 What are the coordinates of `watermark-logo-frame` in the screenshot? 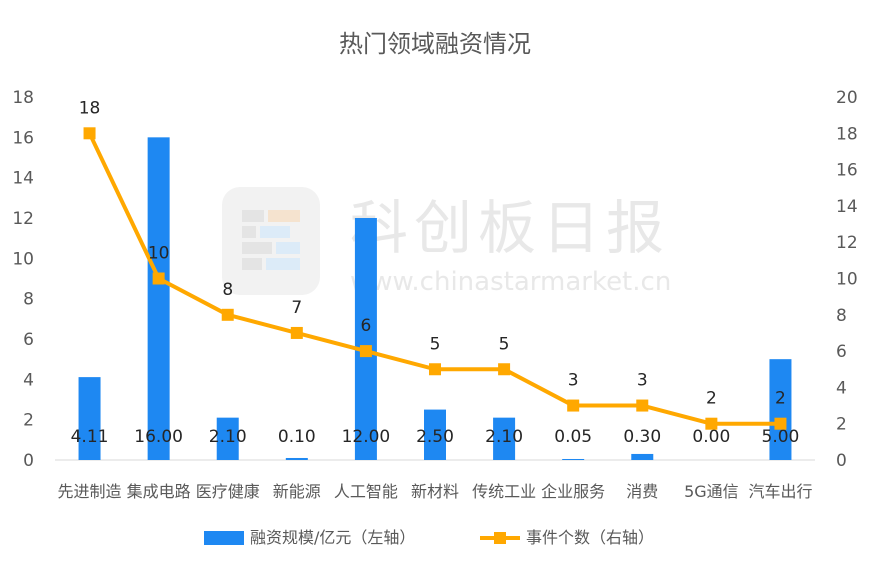 It's located at (271, 241).